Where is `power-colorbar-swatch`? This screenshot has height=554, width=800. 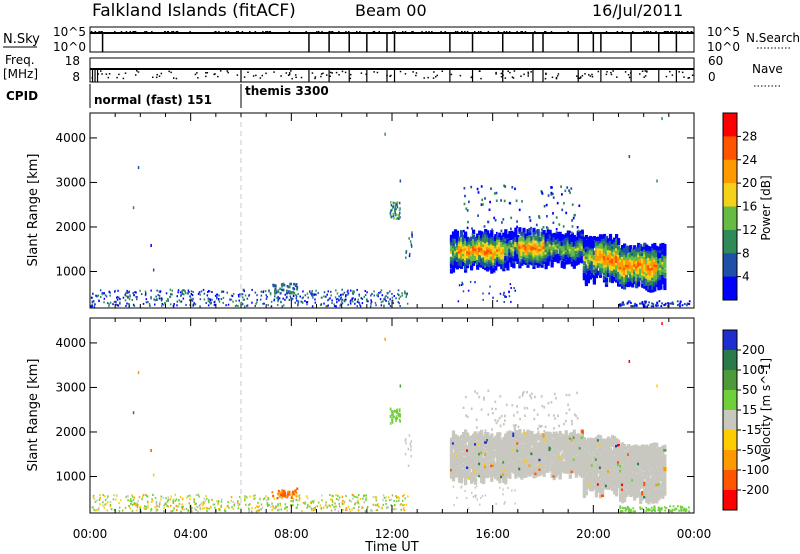 power-colorbar-swatch is located at coordinates (730, 148).